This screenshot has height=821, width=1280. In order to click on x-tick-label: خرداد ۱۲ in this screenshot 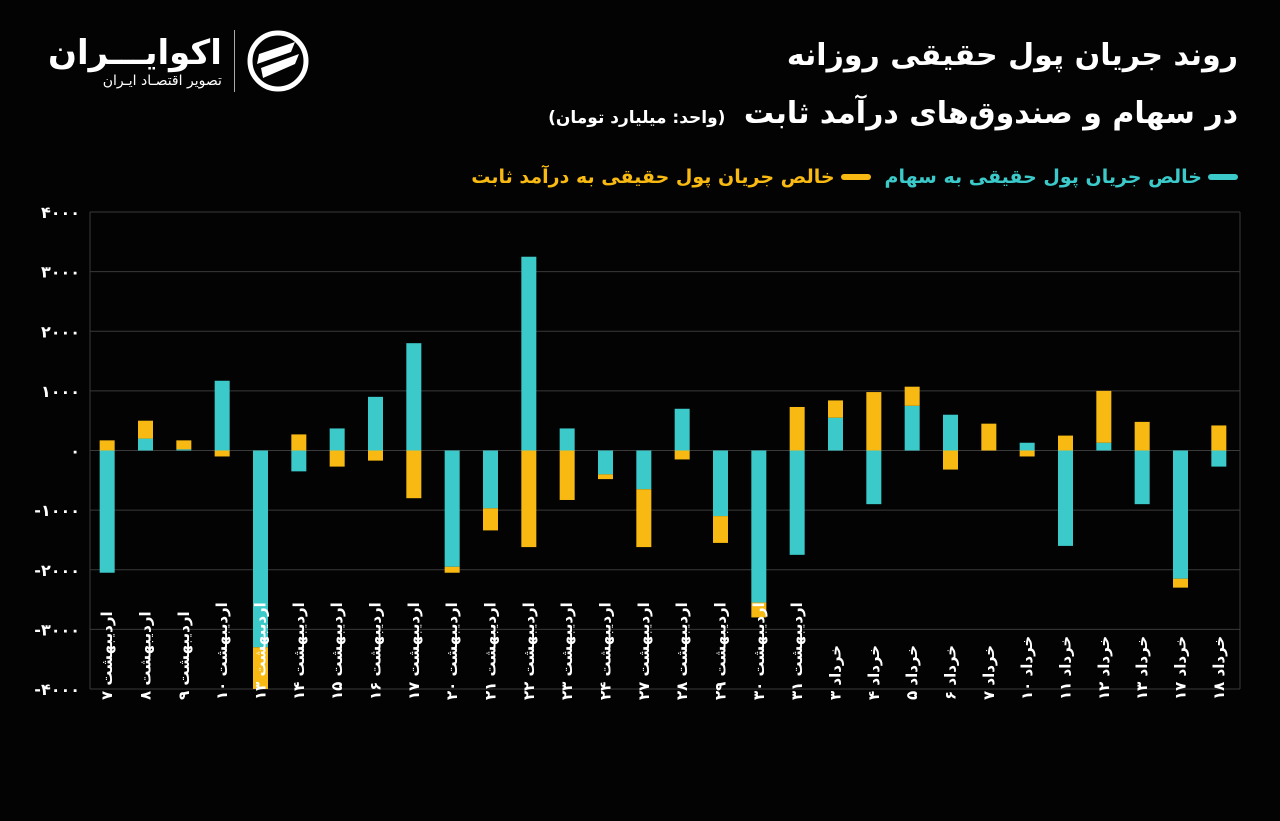, I will do `click(1104, 668)`.